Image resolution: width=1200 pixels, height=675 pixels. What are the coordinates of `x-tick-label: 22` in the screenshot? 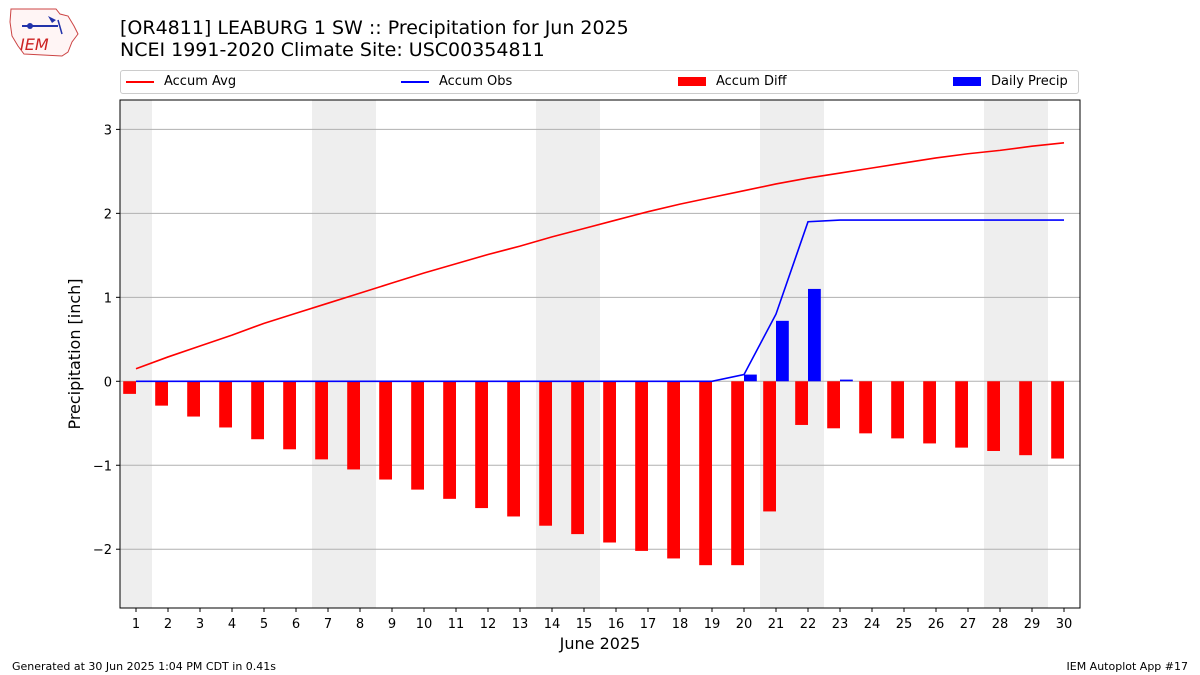 It's located at (808, 624).